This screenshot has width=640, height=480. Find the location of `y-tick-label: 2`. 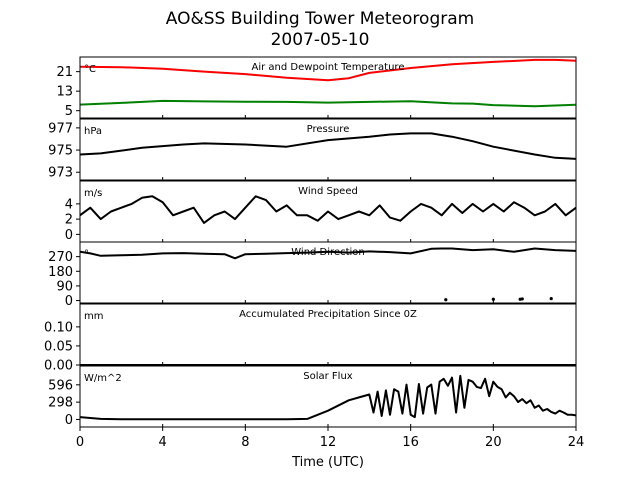

y-tick-label: 2 is located at coordinates (69, 220).